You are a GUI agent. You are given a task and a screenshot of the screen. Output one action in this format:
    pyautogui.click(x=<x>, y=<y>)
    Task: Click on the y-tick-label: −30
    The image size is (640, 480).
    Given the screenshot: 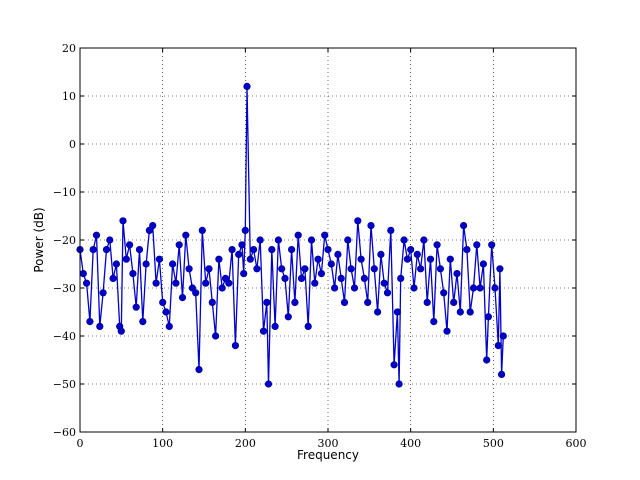 What is the action you would take?
    pyautogui.click(x=64, y=288)
    